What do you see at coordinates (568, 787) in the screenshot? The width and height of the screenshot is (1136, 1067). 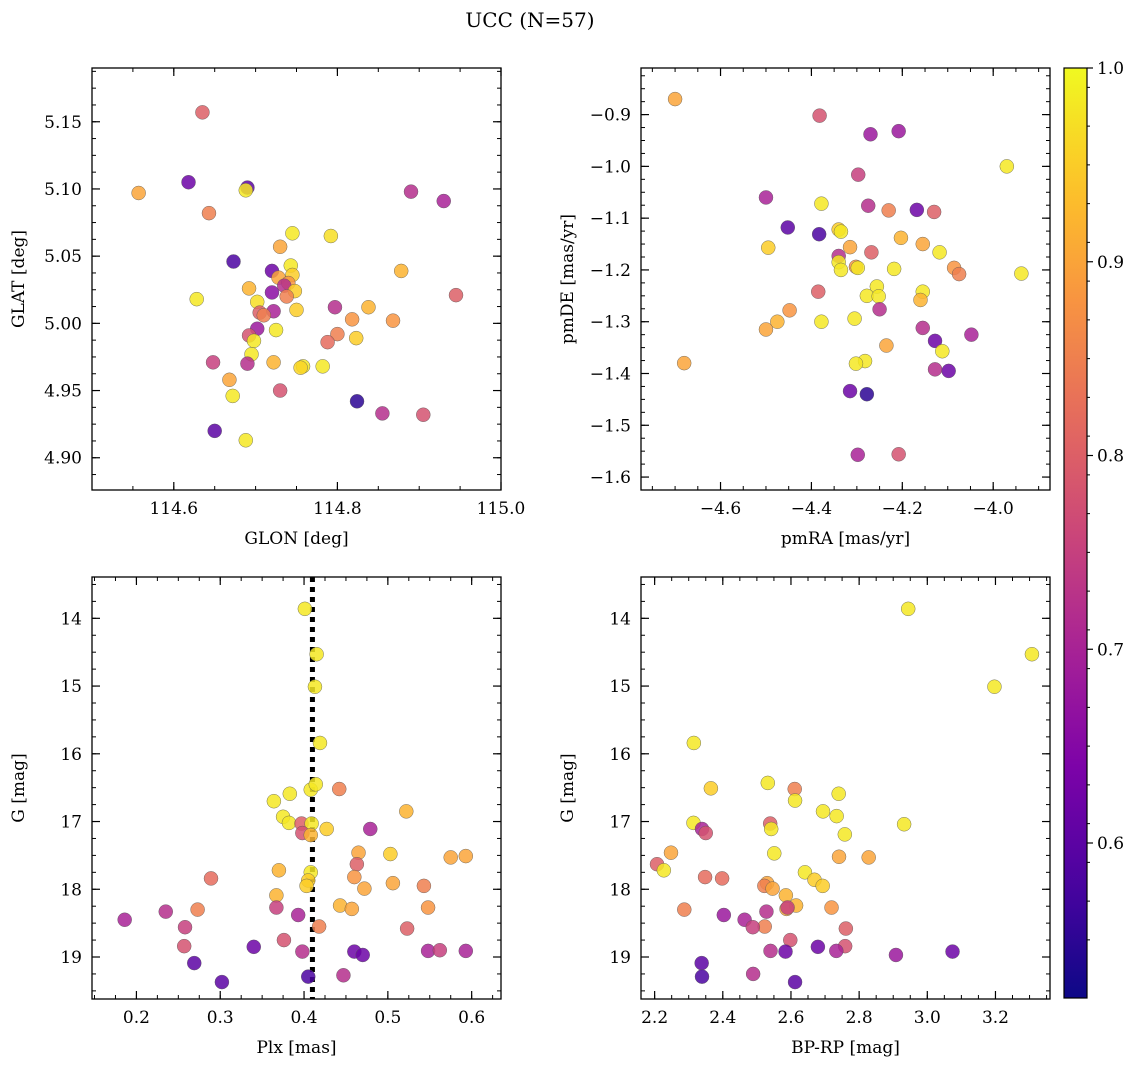 I see `y-axis-label: G [mag]` at bounding box center [568, 787].